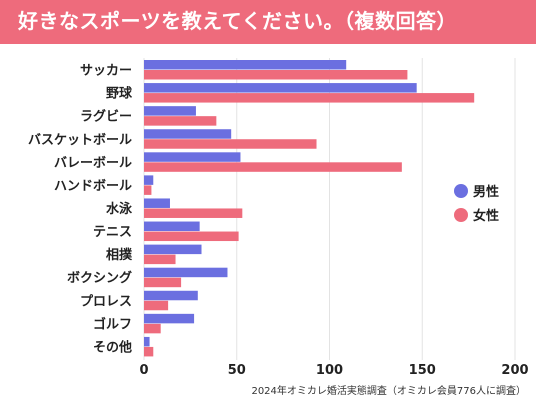 The image size is (536, 402). I want to click on x-tick-label: 0, so click(143, 370).